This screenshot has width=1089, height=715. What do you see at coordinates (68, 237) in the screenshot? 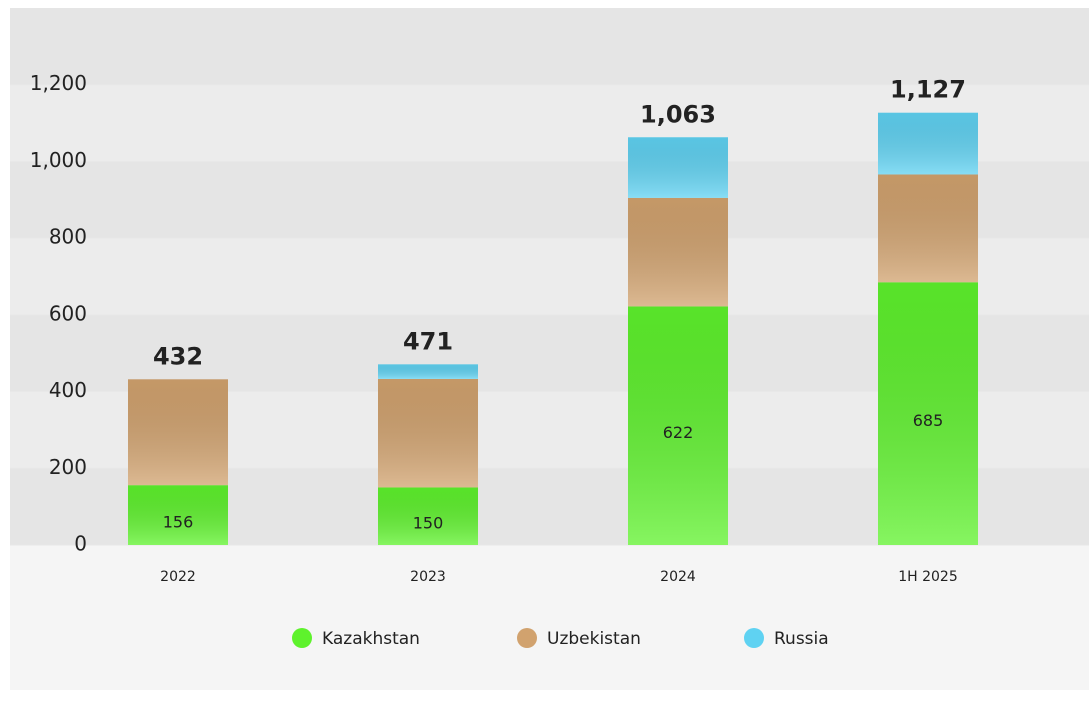
I see `y-tick-label: 800` at bounding box center [68, 237].